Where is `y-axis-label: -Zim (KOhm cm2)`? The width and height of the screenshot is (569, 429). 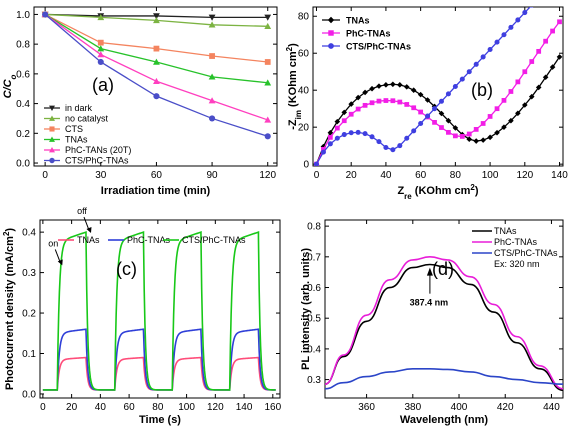
y-axis-label: -Zim (KOhm cm2) is located at coordinates (294, 86).